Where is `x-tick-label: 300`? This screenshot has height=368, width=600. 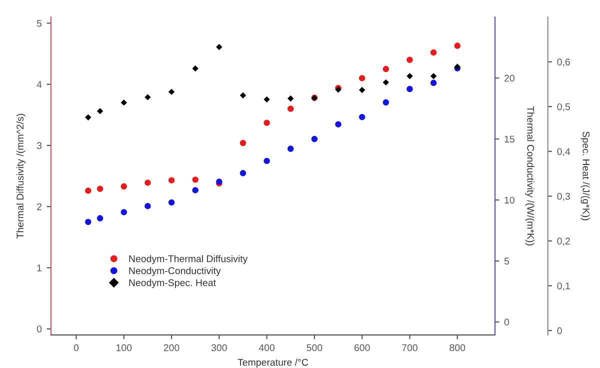
x-tick-label: 300 is located at coordinates (219, 348).